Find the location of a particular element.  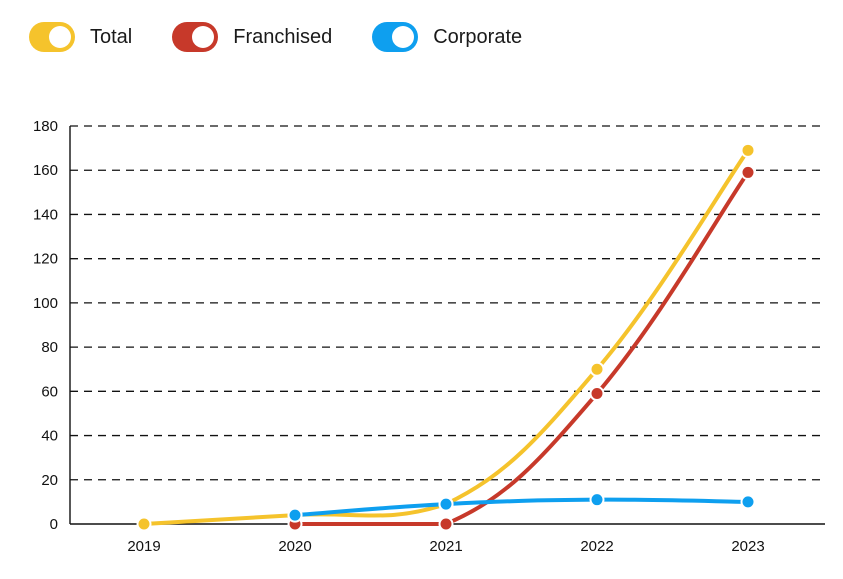

x-tick-label: 2020 is located at coordinates (294, 546).